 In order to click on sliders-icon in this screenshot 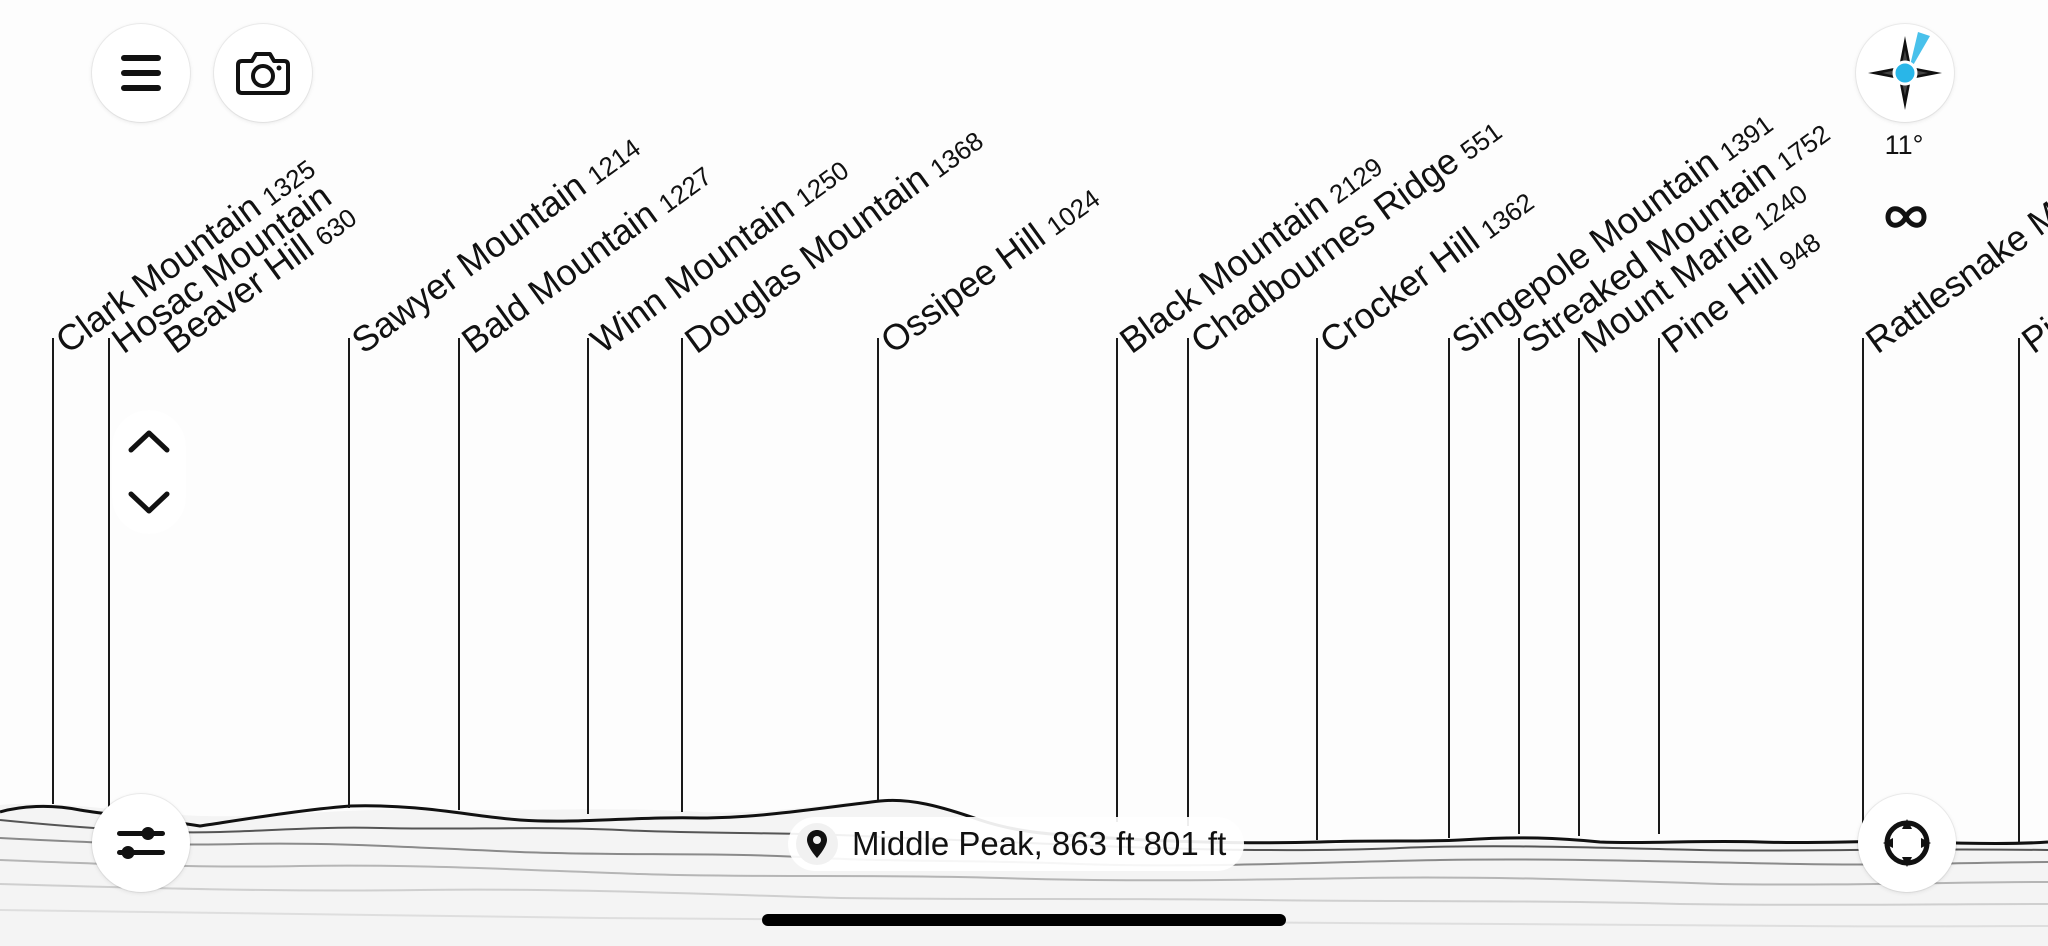, I will do `click(141, 843)`.